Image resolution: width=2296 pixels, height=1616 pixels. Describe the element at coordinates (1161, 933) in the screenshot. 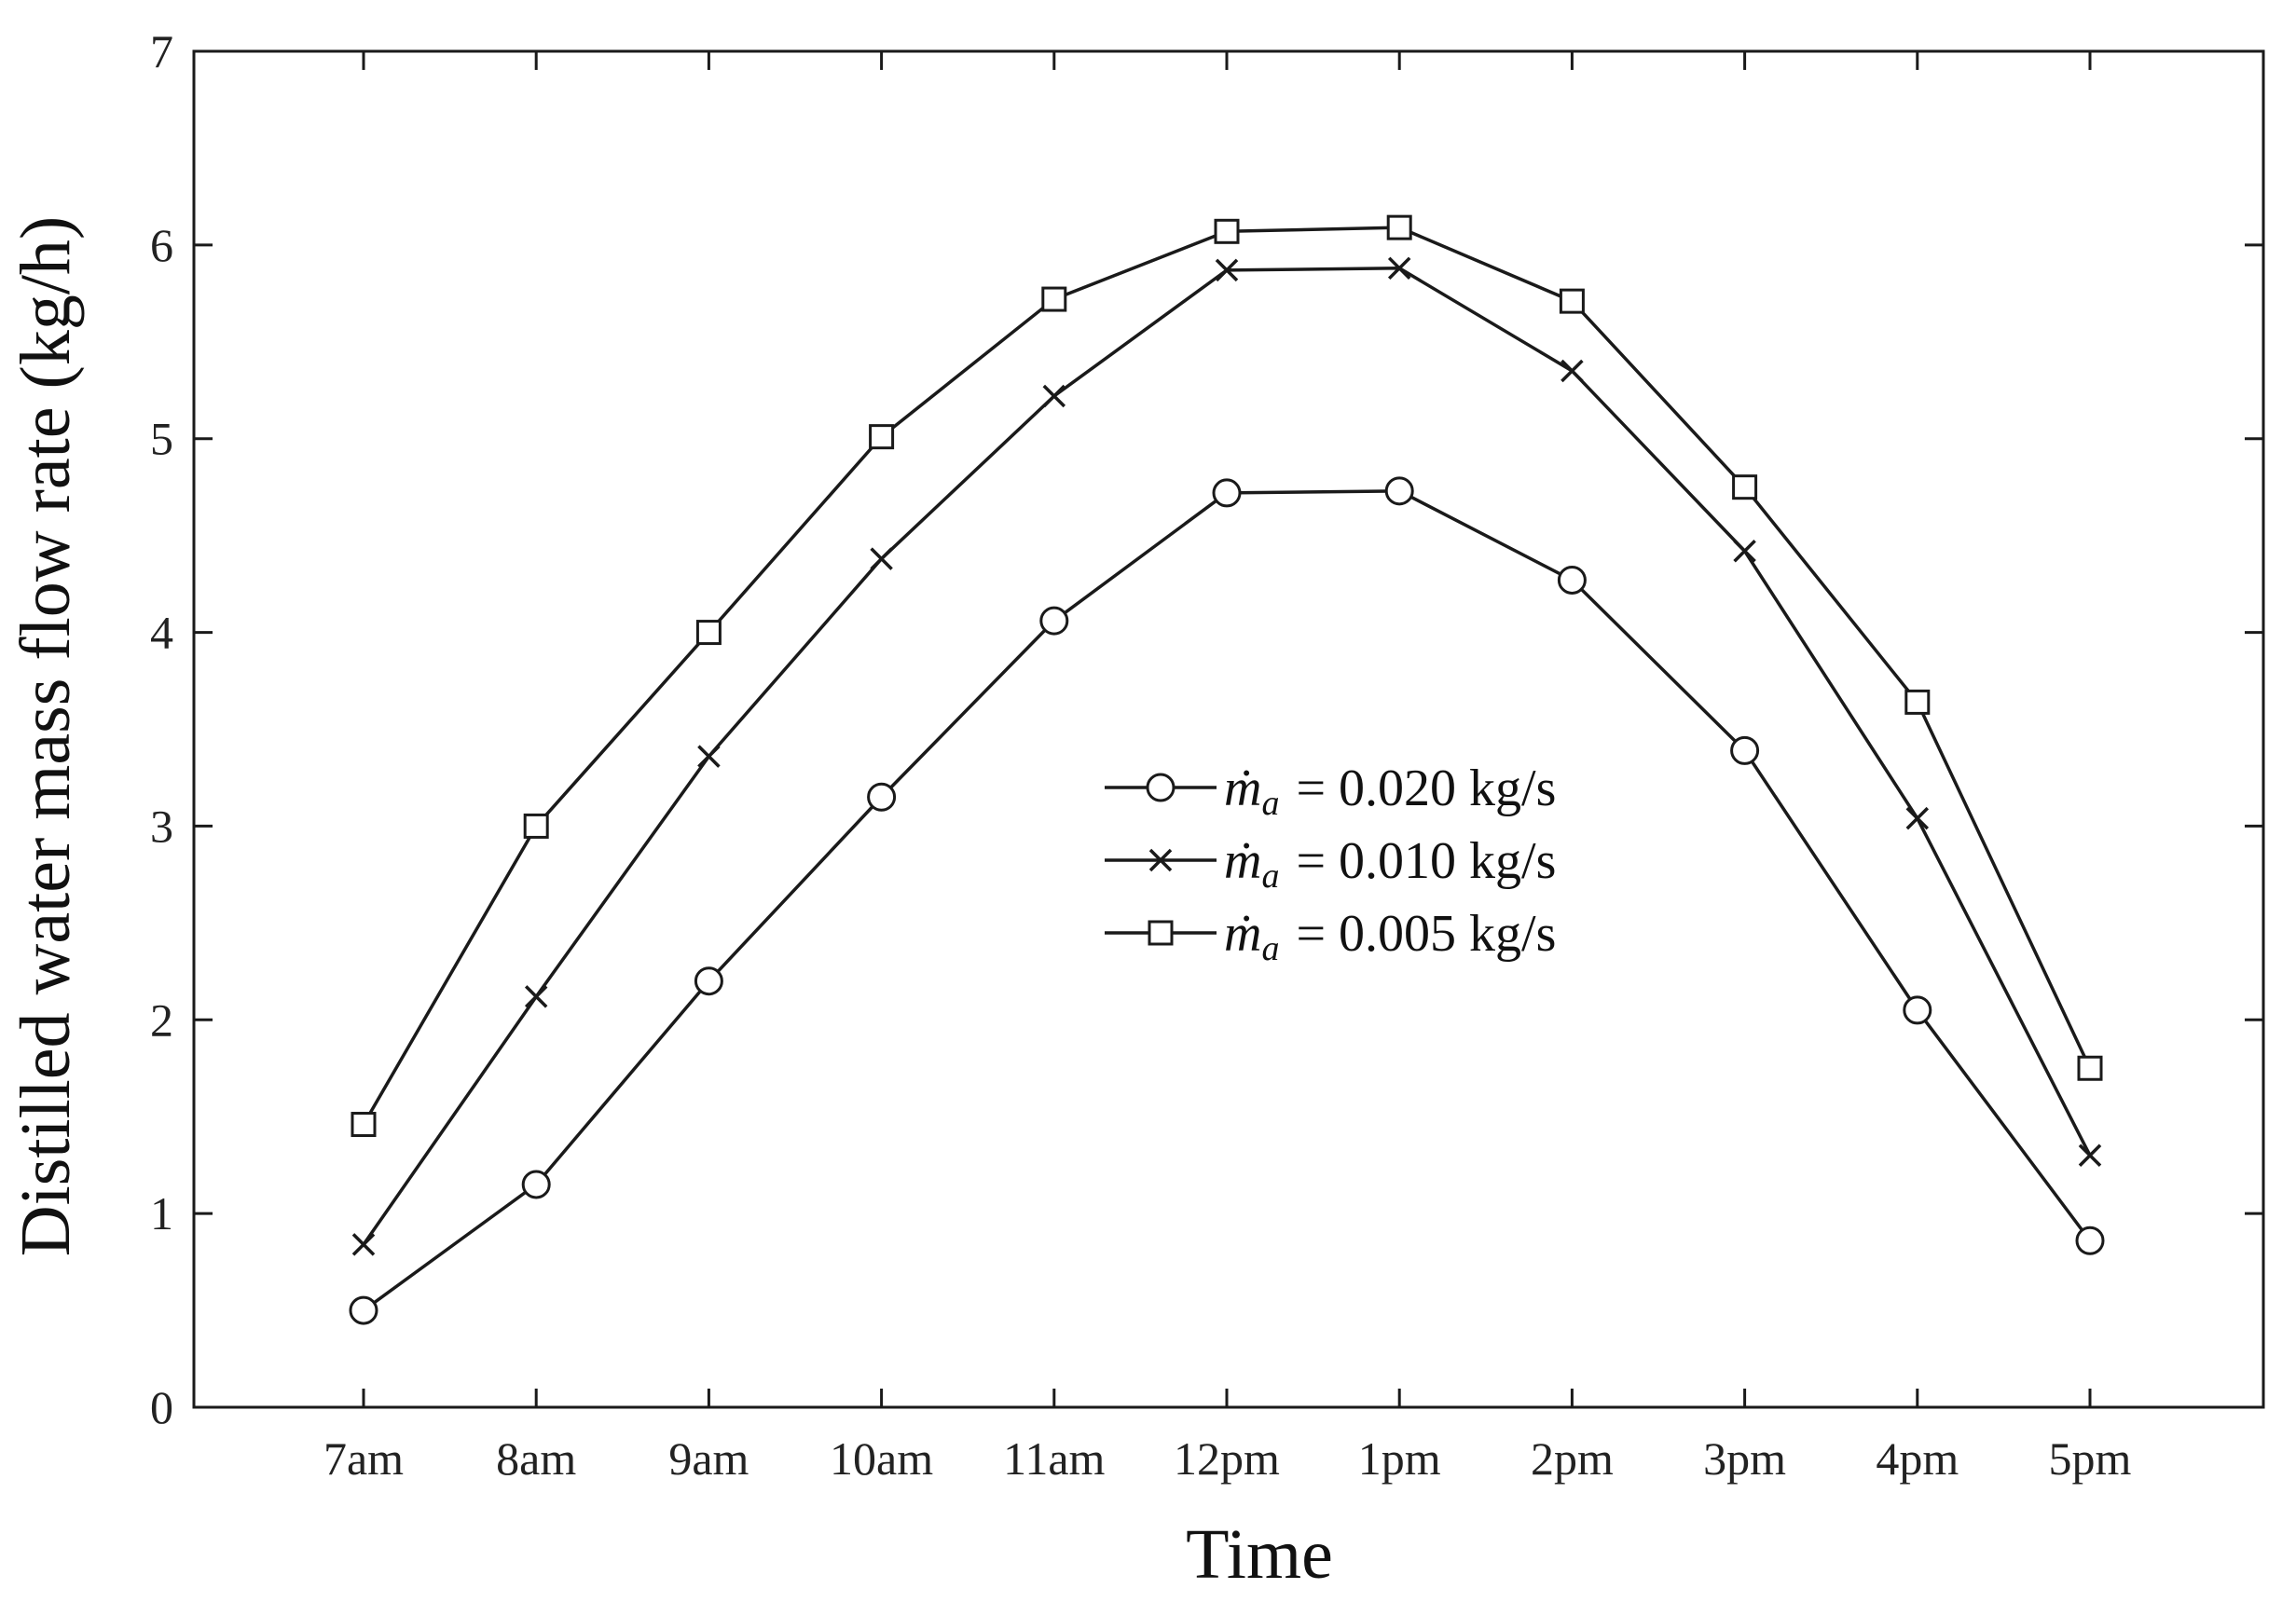

I see `legend-marker-square` at that location.